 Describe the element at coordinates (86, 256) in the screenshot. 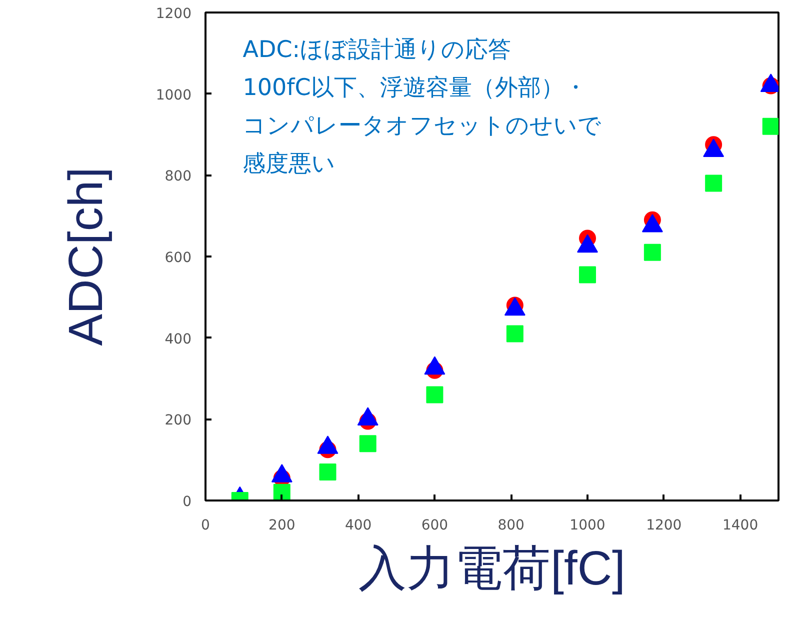

I see `y-axis-title: ADC[ch]` at that location.